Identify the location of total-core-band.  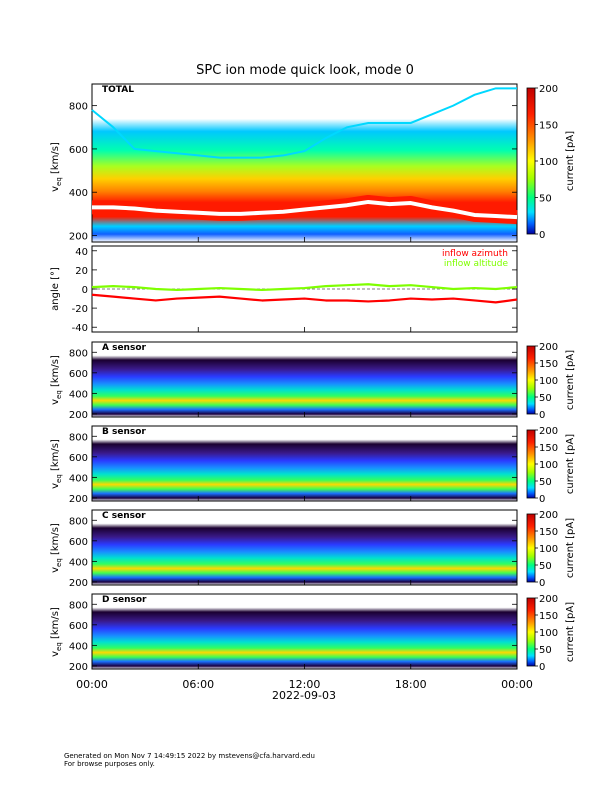
(304, 156).